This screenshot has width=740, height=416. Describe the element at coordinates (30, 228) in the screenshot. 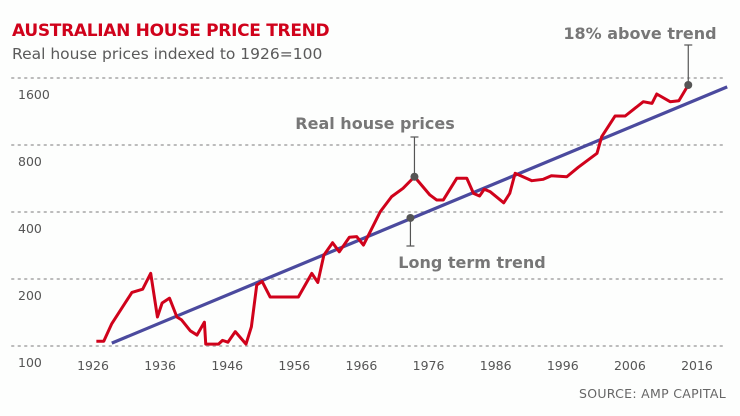

I see `y-tick-label: 400` at that location.